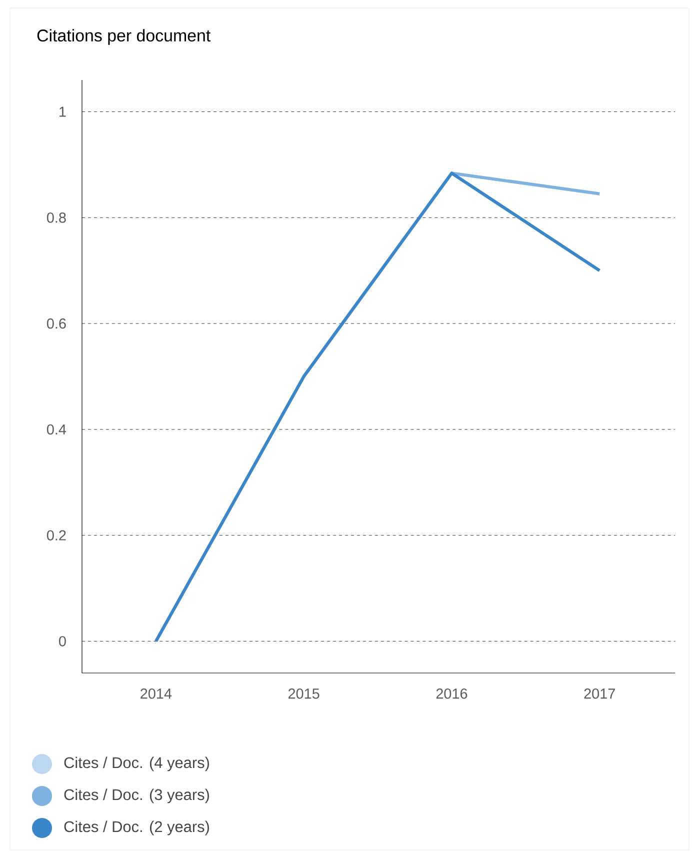  What do you see at coordinates (599, 693) in the screenshot?
I see `x-tick-label: 2017` at bounding box center [599, 693].